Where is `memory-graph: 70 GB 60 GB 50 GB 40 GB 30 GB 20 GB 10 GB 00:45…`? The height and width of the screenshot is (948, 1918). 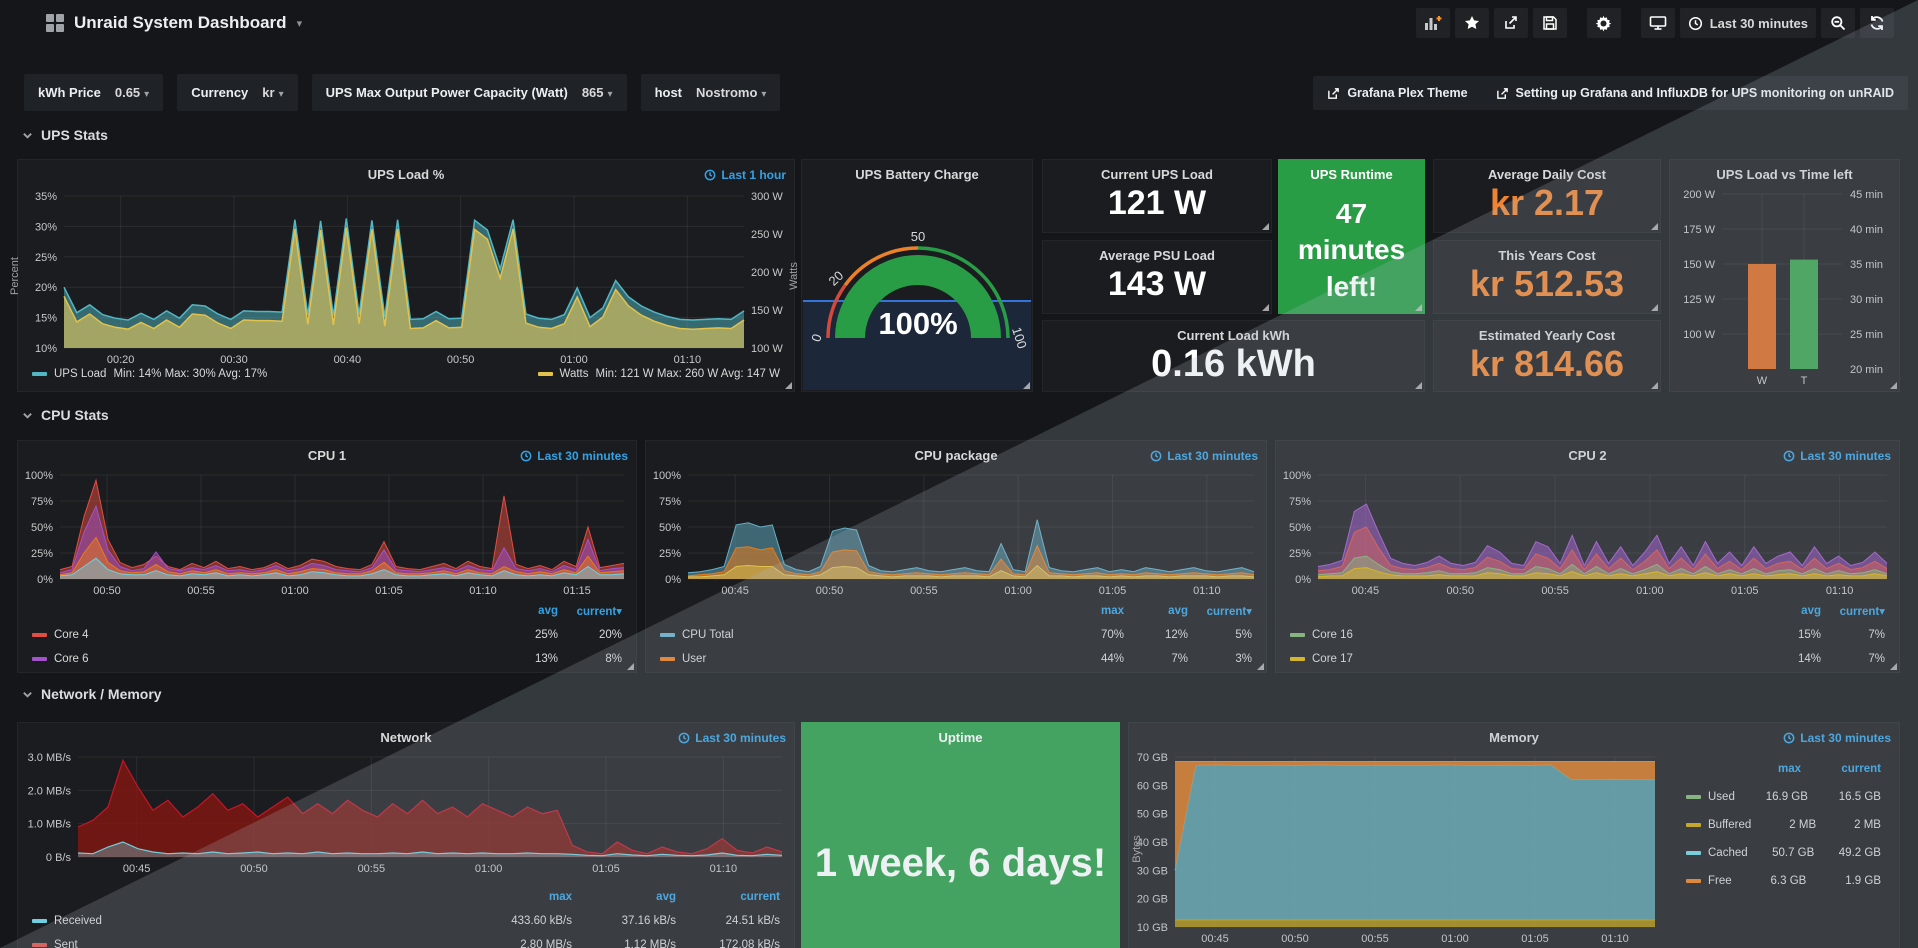 memory-graph: 70 GB 60 GB 50 GB 40 GB 30 GB 20 GB 10 GB 00:45… is located at coordinates (1399, 848).